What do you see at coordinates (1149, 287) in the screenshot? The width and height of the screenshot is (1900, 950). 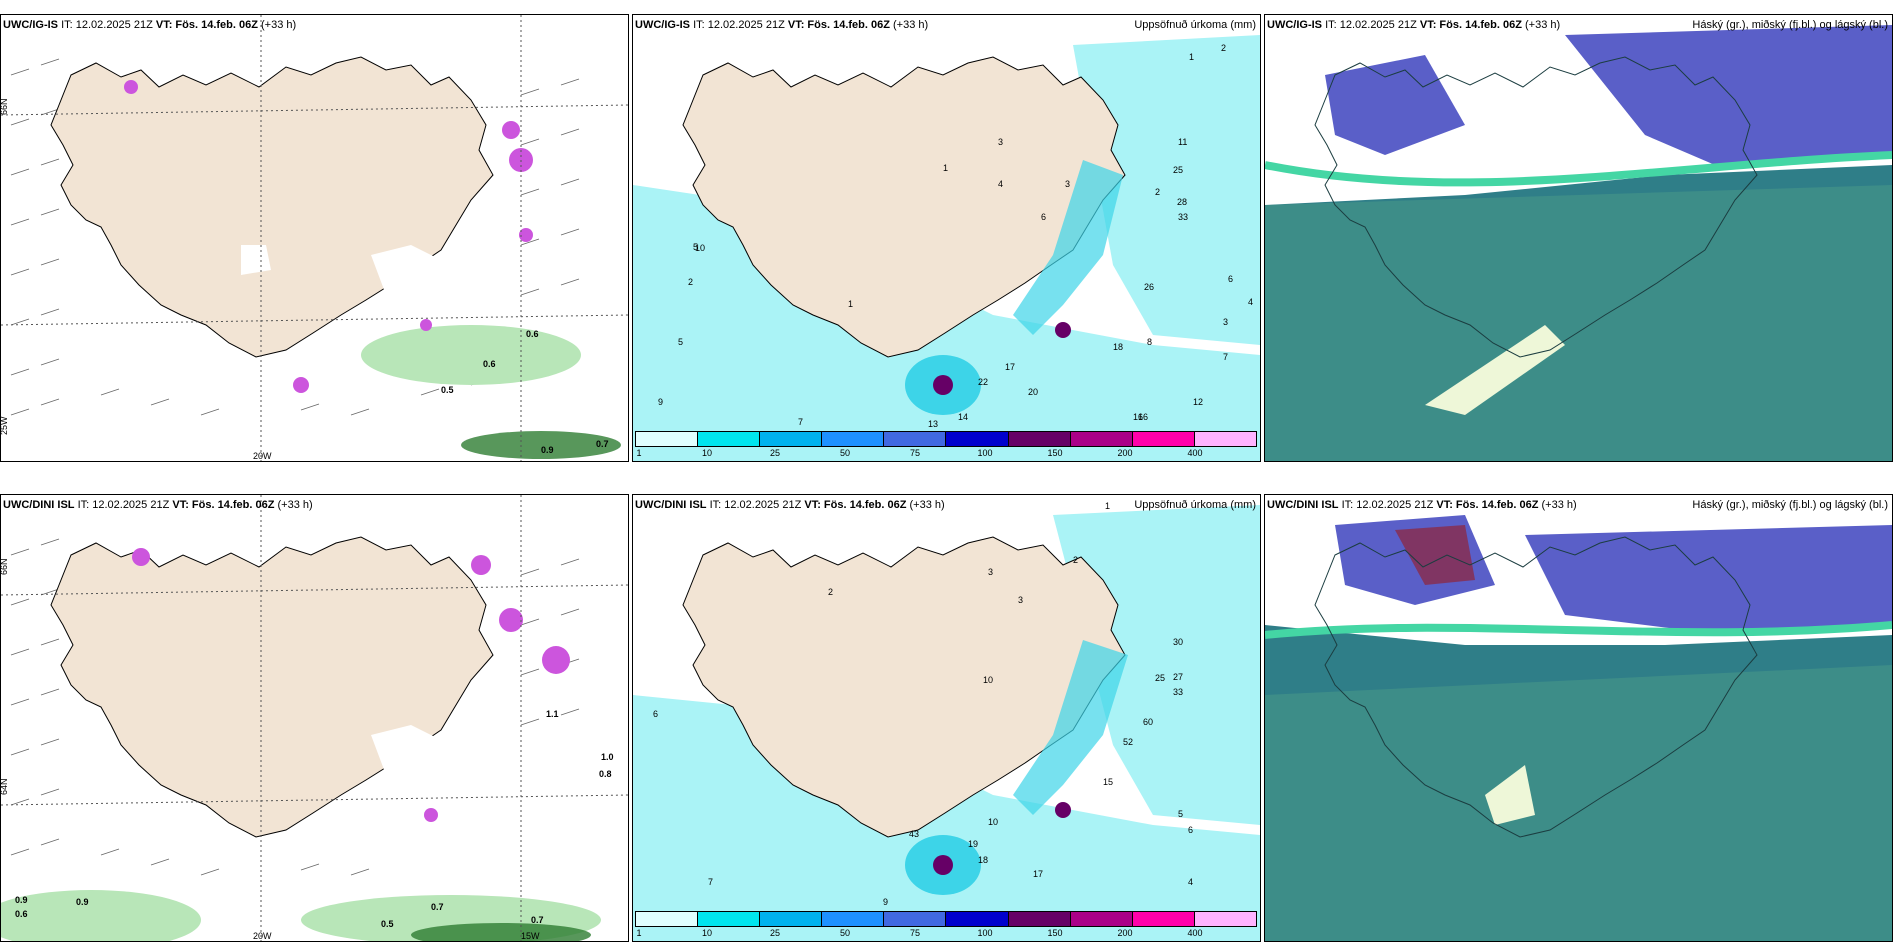 I see `precip-value: 26` at bounding box center [1149, 287].